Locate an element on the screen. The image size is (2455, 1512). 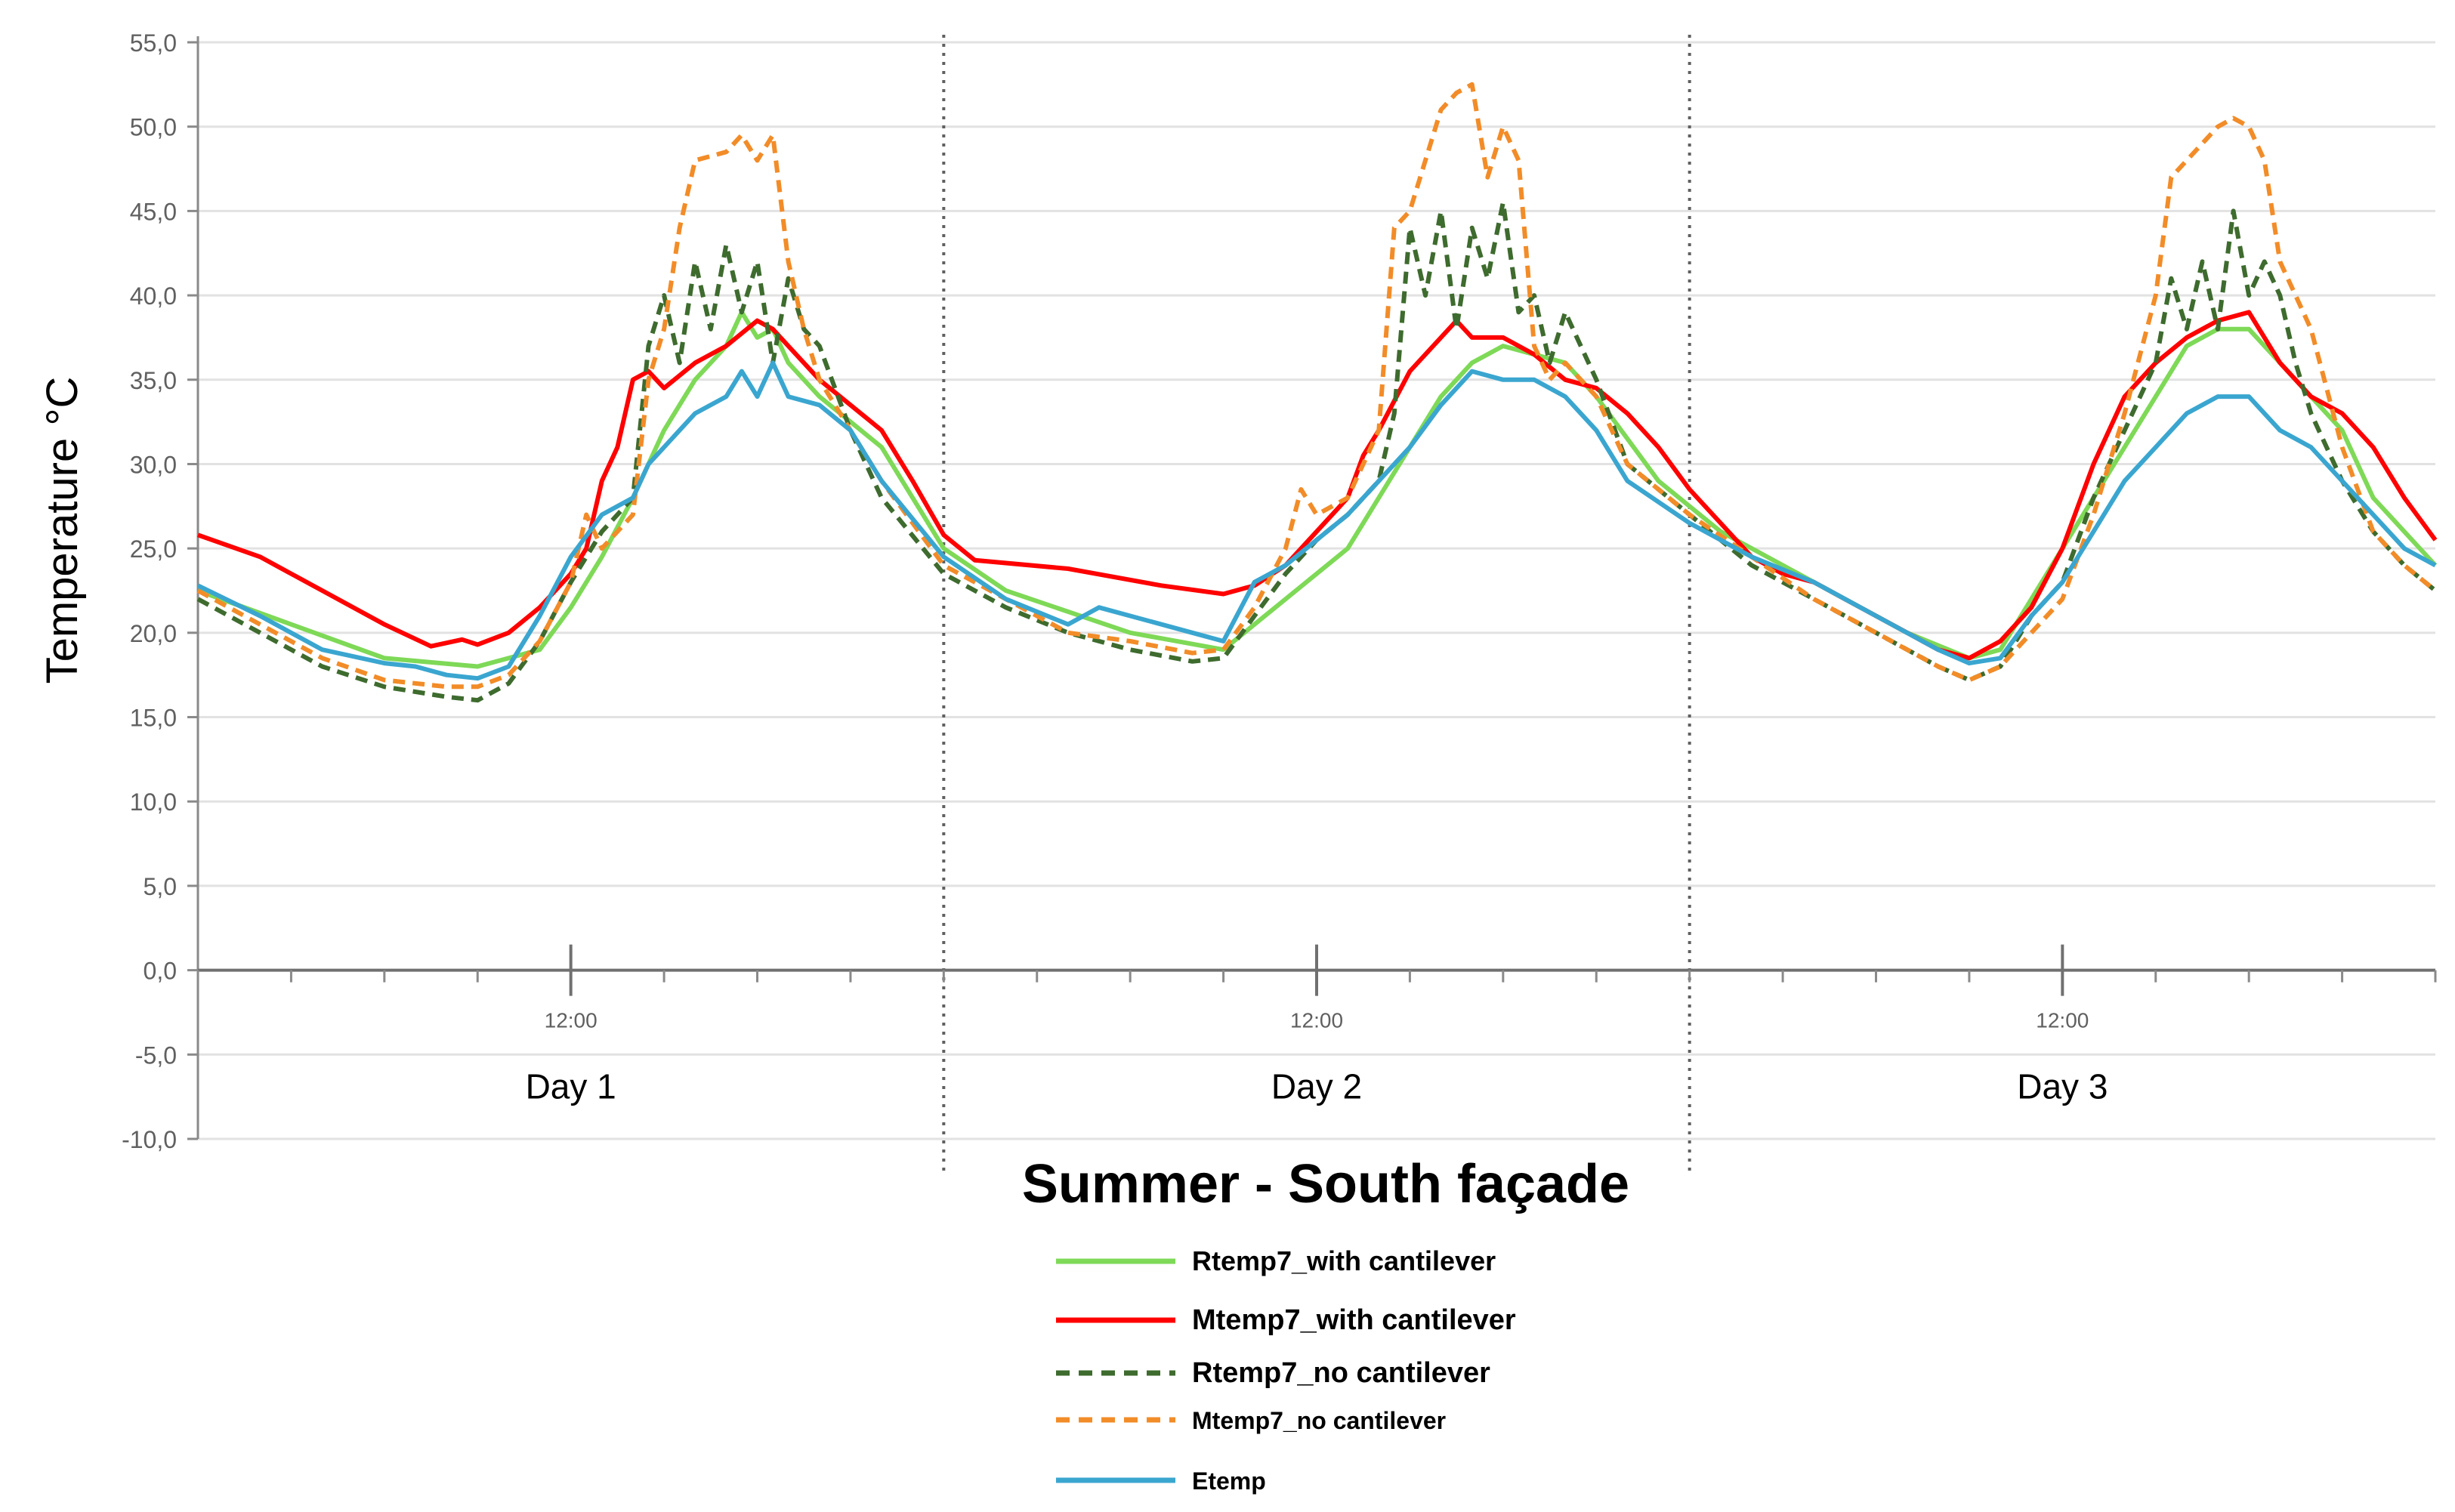
legend-label: Rtemp7_with cantilever is located at coordinates (1344, 1260).